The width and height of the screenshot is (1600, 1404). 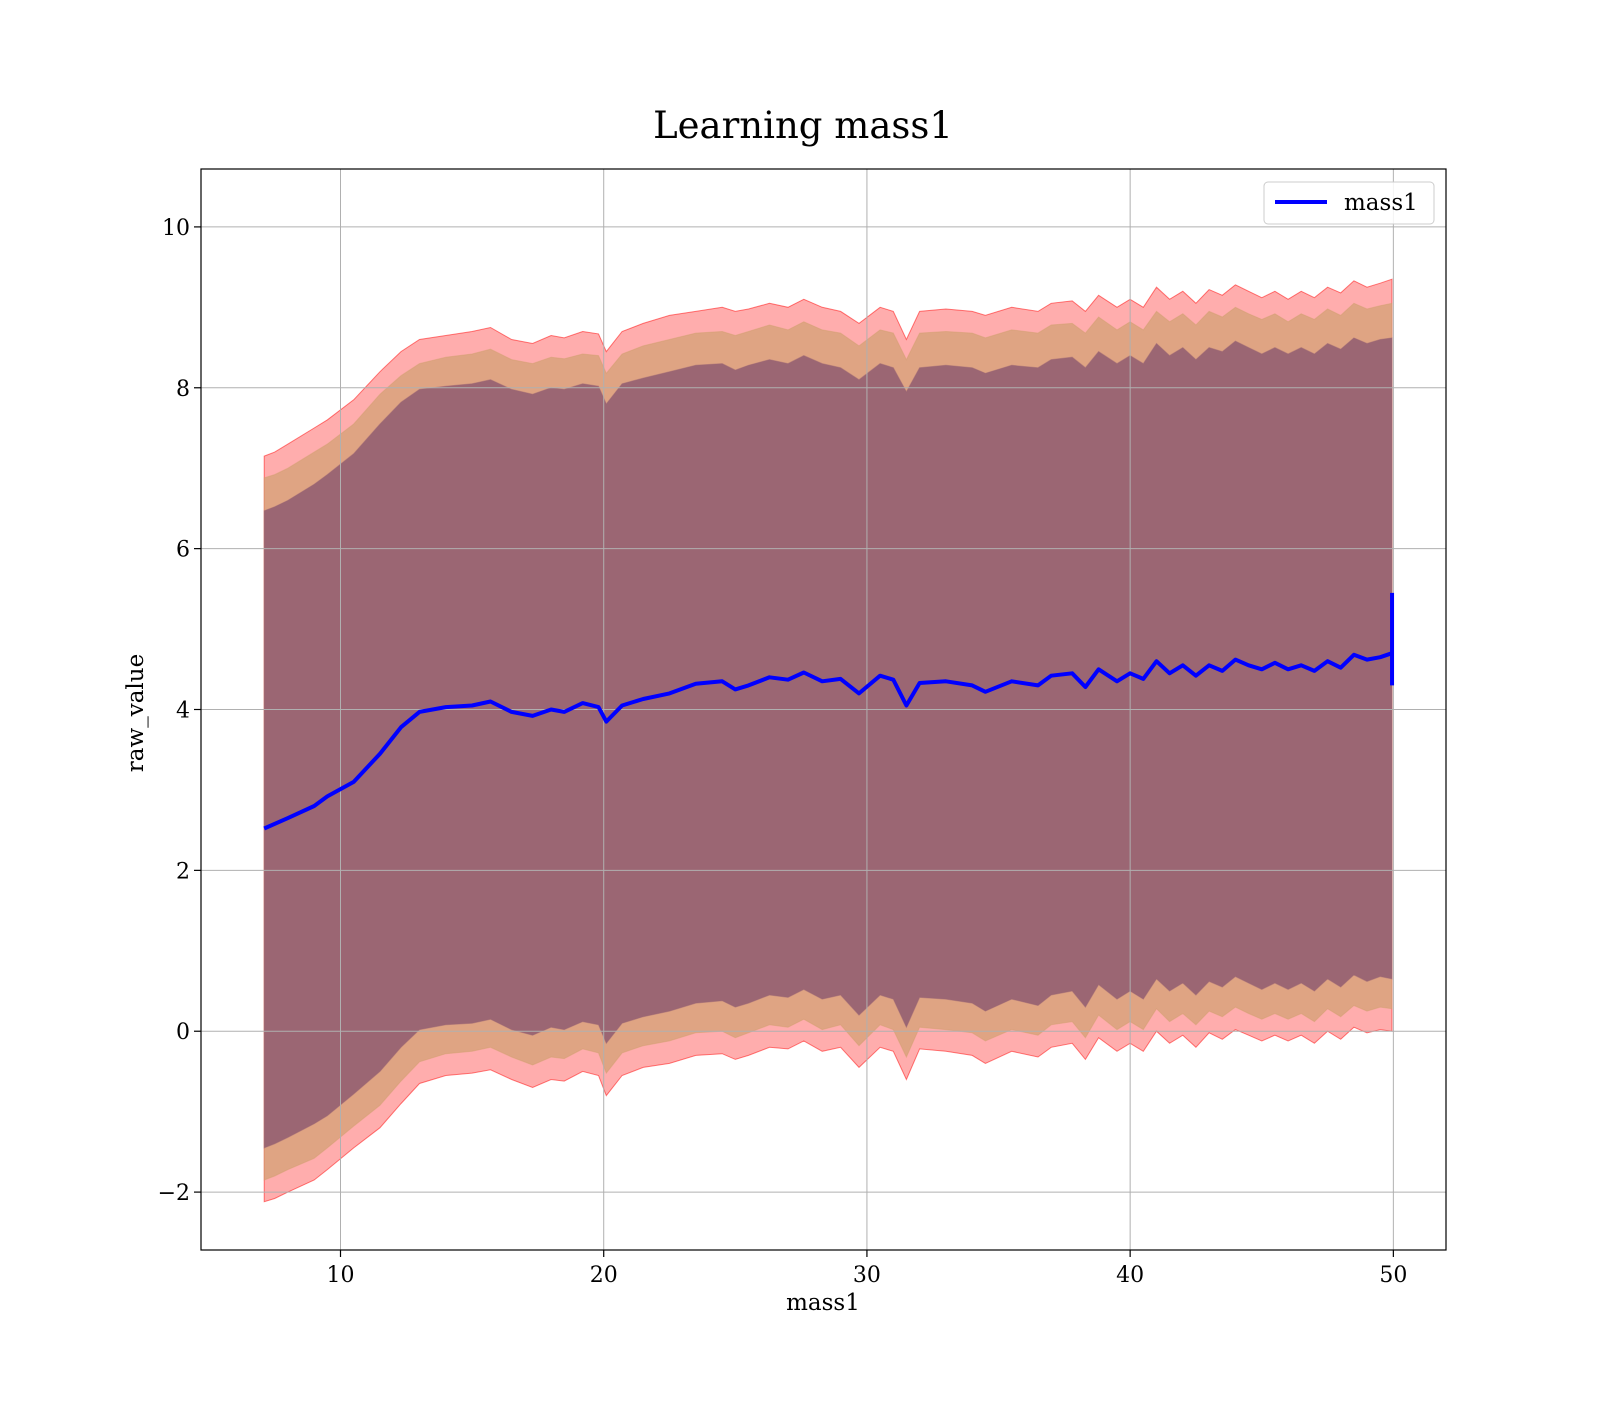 I want to click on series-line-mass1, so click(x=828, y=741).